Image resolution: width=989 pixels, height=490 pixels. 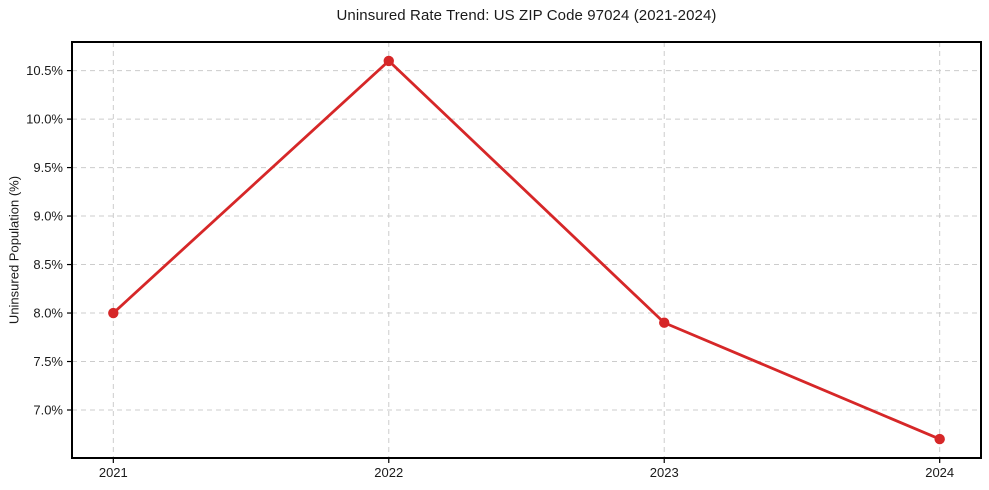 I want to click on x-tick-label: 2021, so click(x=113, y=472).